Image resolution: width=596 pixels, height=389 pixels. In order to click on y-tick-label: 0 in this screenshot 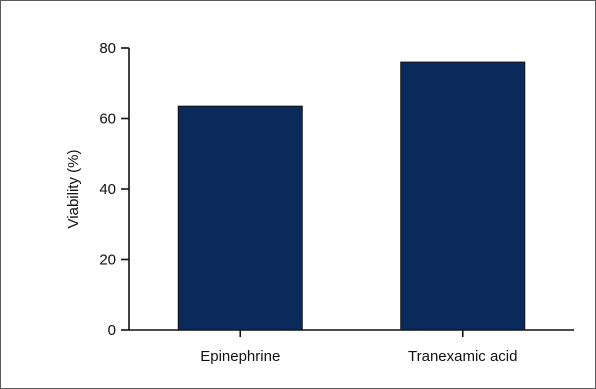, I will do `click(112, 330)`.